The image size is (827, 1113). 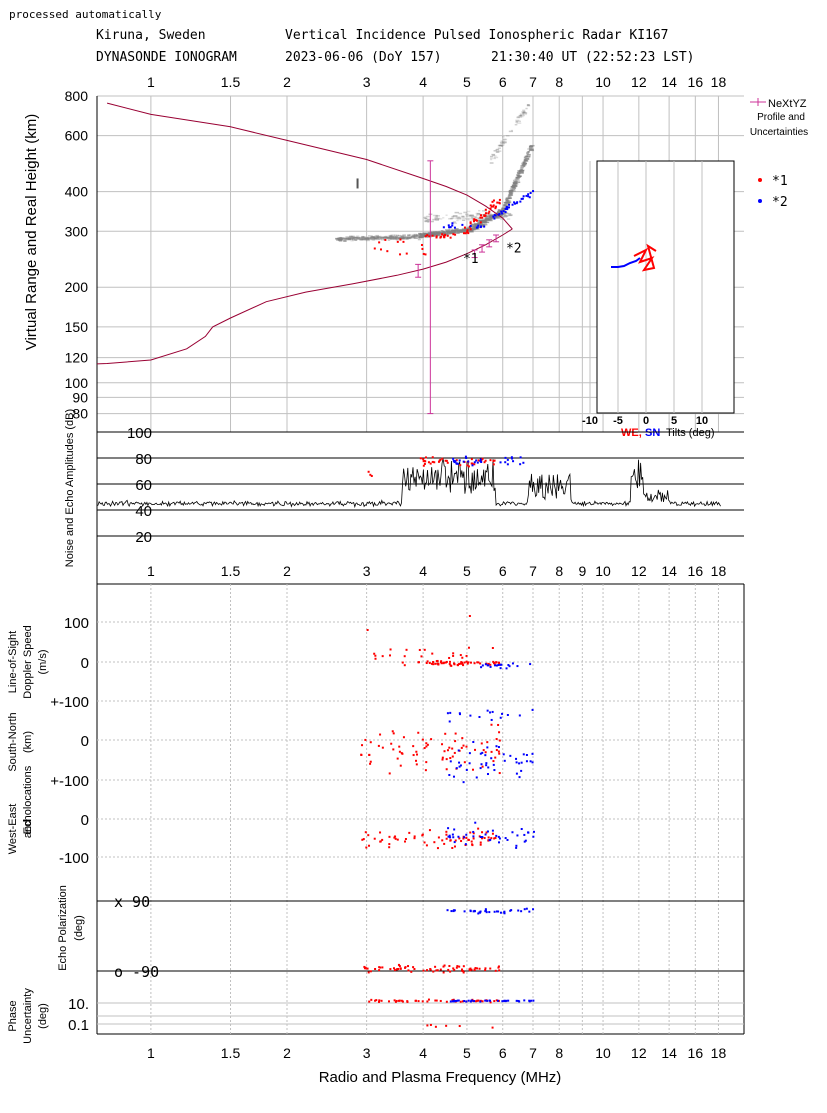 I want to click on we-x-echo, so click(x=465, y=844).